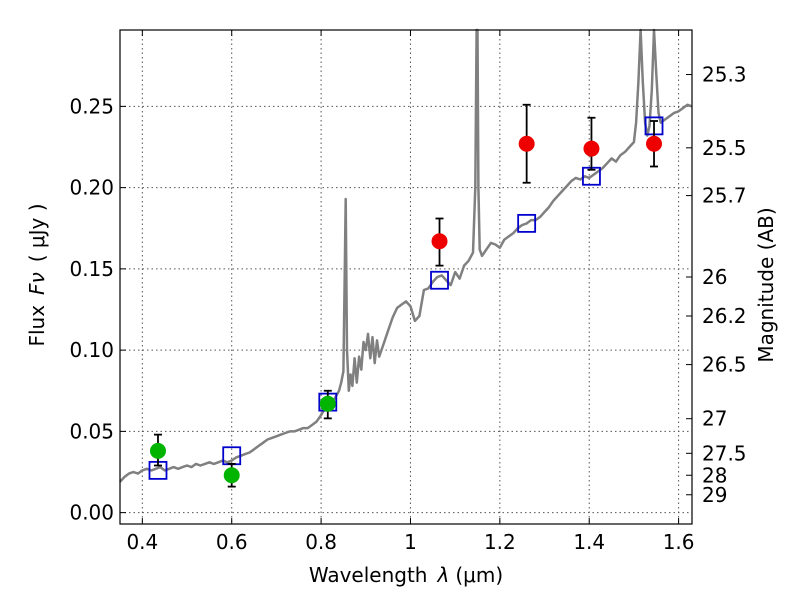 The image size is (800, 600). Describe the element at coordinates (714, 277) in the screenshot. I see `y-right-tick-label: 26` at that location.